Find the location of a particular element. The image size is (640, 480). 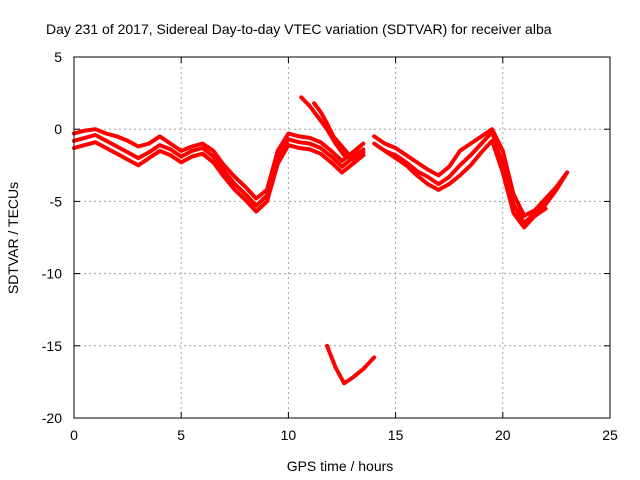

x-tick-label: 25 is located at coordinates (610, 435).